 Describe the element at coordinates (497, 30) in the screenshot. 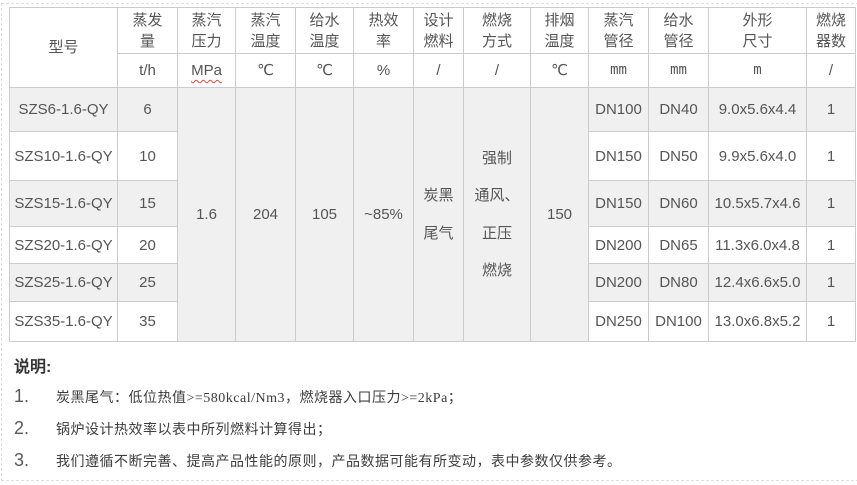

I see `col-header-combustion-mode: 燃烧 方式` at that location.